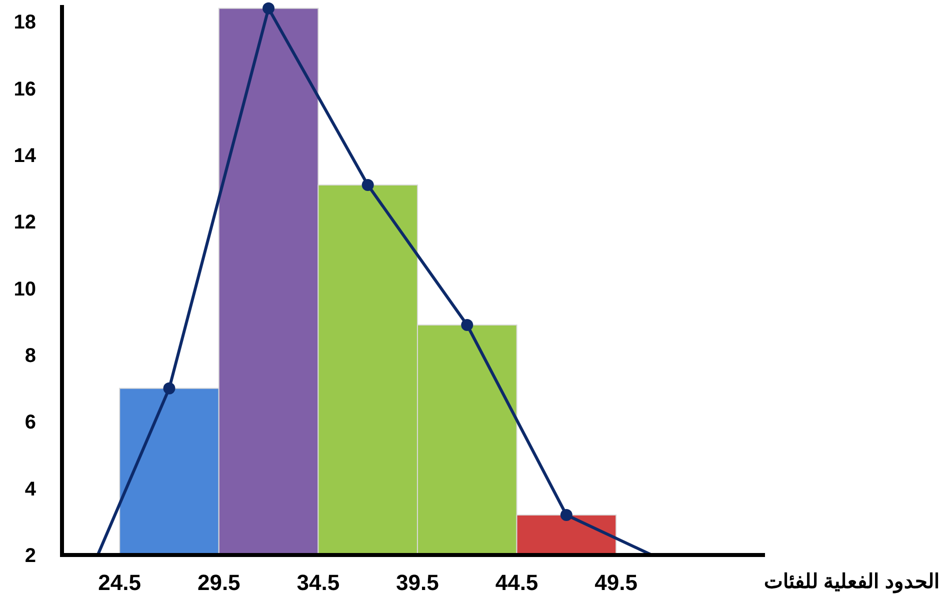  I want to click on x-tick-label: 29.5, so click(218, 582).